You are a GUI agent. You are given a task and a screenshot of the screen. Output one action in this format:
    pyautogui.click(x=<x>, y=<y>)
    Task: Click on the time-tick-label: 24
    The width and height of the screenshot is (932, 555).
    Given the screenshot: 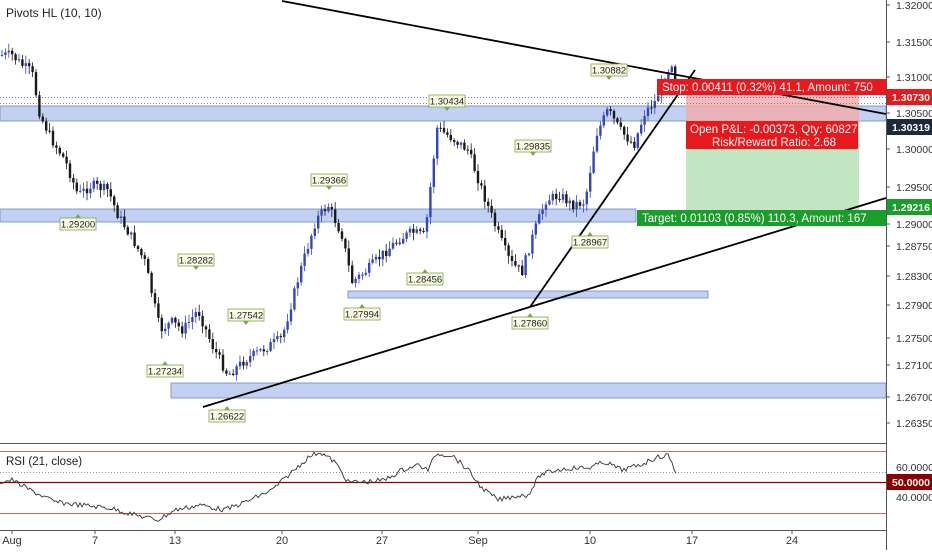 What is the action you would take?
    pyautogui.click(x=792, y=541)
    